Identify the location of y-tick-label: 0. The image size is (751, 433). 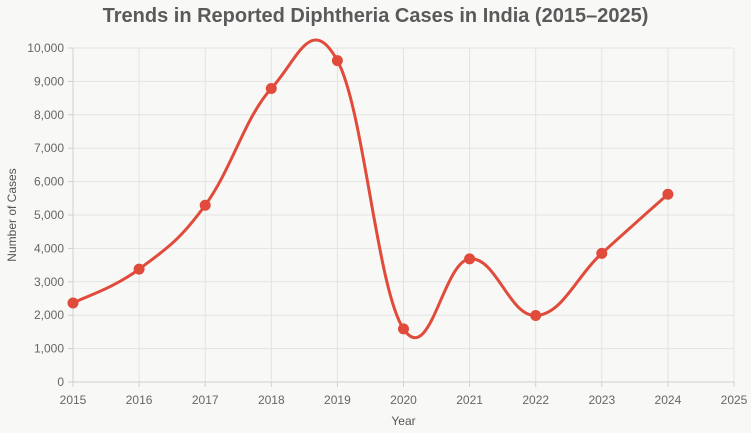
(60, 382).